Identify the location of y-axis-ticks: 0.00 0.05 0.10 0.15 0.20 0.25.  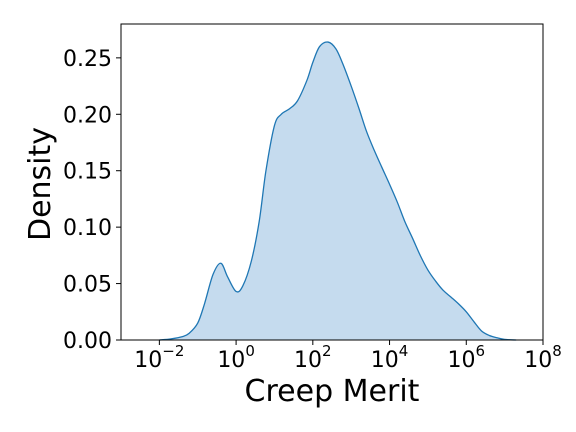
(92, 200).